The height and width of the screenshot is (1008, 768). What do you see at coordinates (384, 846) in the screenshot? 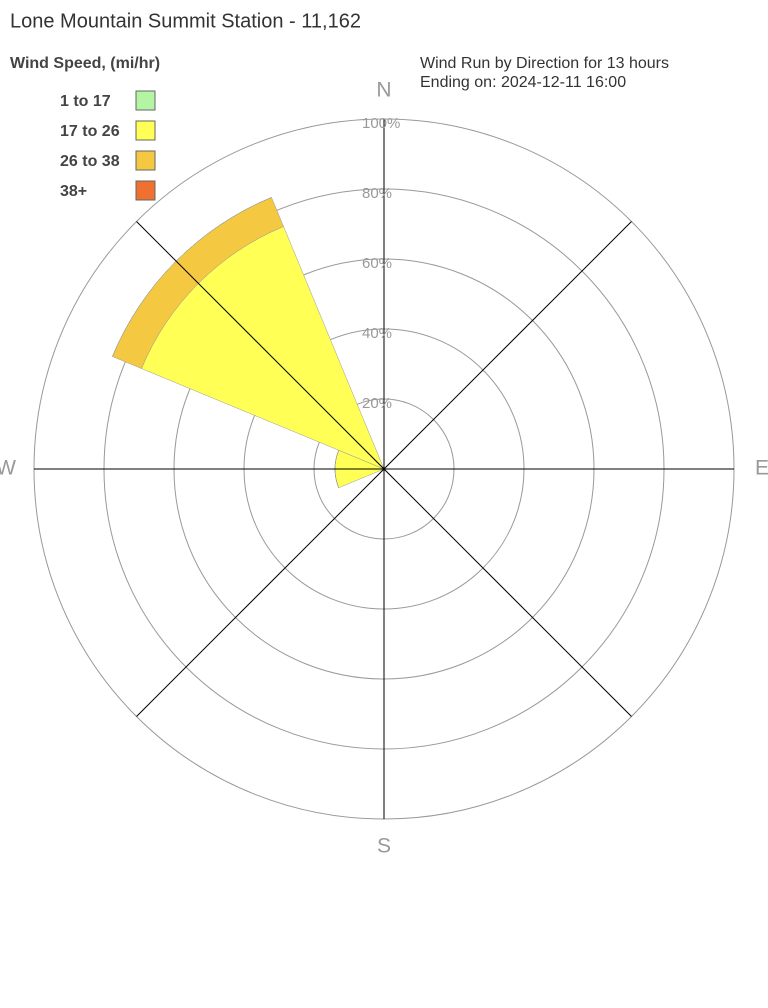
I see `direction-label: S` at bounding box center [384, 846].